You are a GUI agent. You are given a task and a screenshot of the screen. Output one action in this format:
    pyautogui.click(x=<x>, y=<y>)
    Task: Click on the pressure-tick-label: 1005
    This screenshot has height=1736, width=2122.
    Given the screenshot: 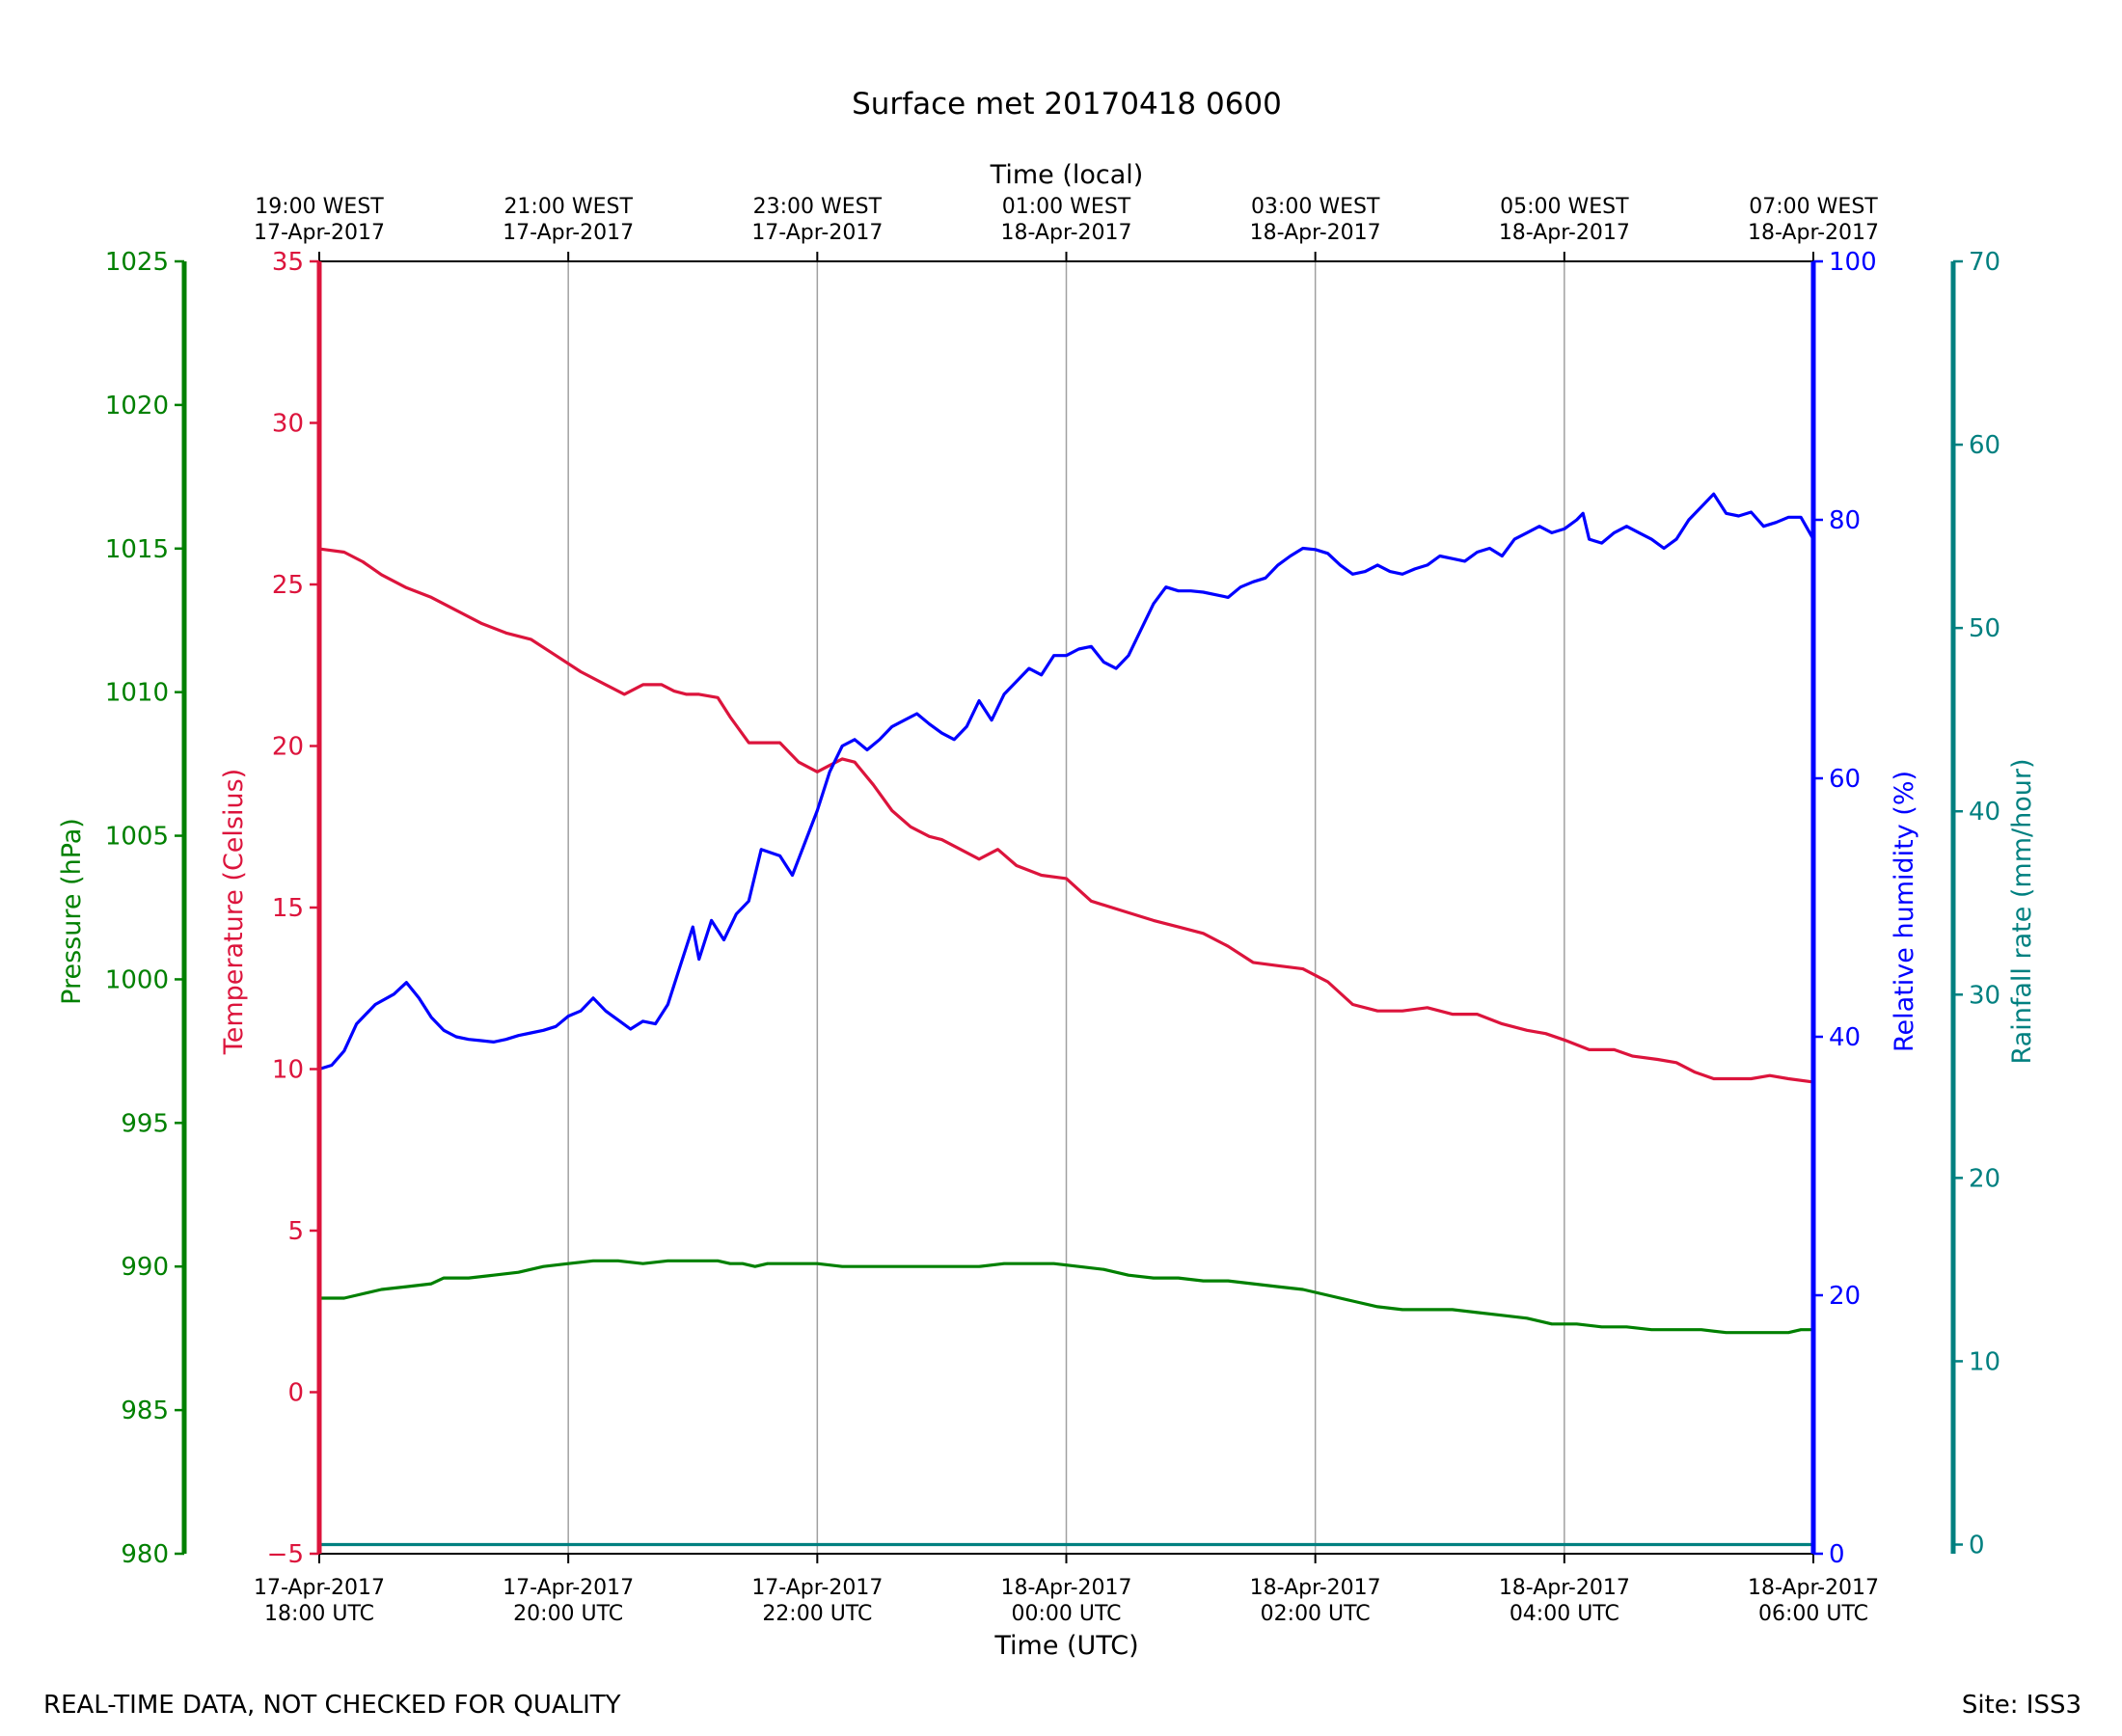 What is the action you would take?
    pyautogui.click(x=137, y=837)
    